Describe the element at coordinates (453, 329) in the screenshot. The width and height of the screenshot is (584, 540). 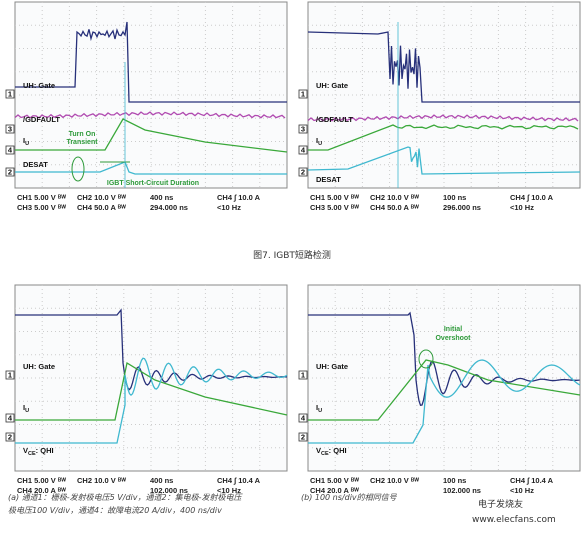
I see `annotation: Initial` at that location.